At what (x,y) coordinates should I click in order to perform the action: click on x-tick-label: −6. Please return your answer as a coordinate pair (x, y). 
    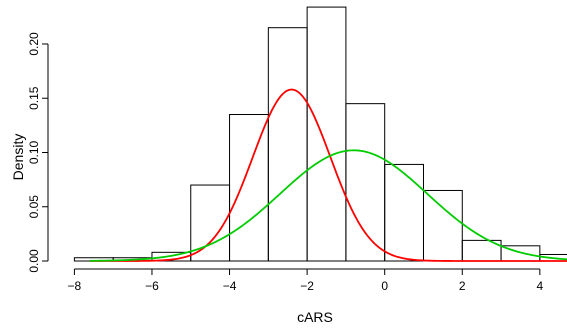
    Looking at the image, I should click on (152, 286).